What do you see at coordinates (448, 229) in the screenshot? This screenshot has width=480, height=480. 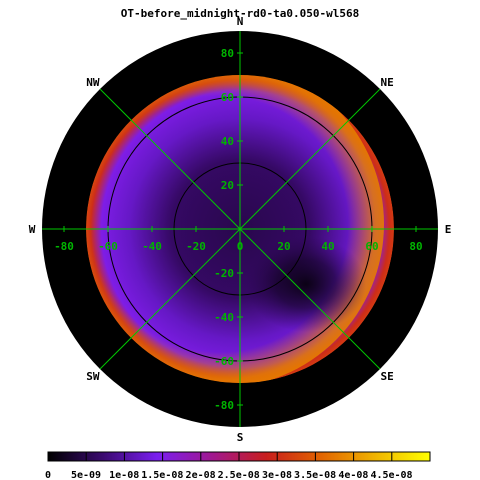 I see `compass-e: E` at bounding box center [448, 229].